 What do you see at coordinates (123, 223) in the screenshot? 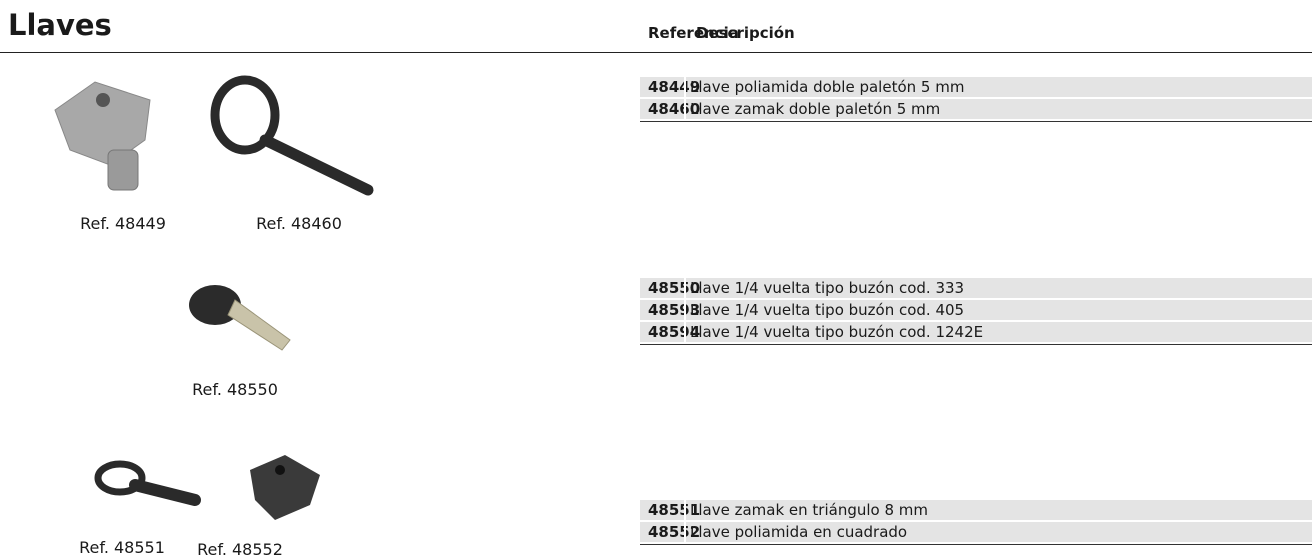
I see `image-caption: Ref. 48449` at bounding box center [123, 223].